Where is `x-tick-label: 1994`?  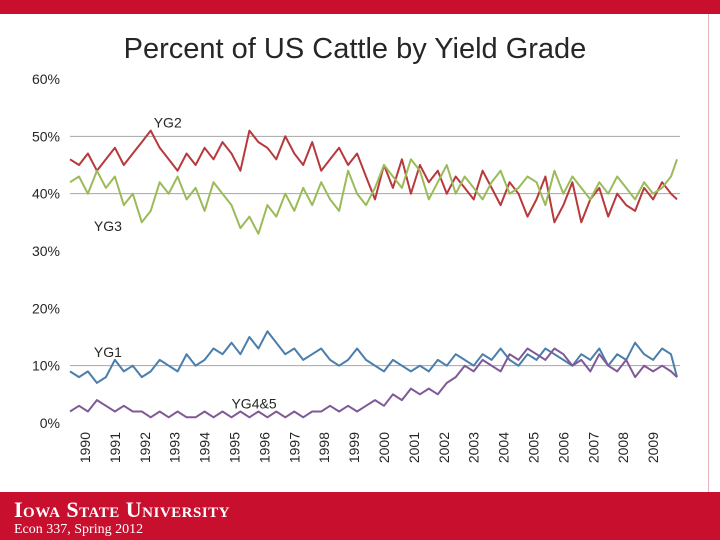 x-tick-label: 1994 is located at coordinates (205, 447).